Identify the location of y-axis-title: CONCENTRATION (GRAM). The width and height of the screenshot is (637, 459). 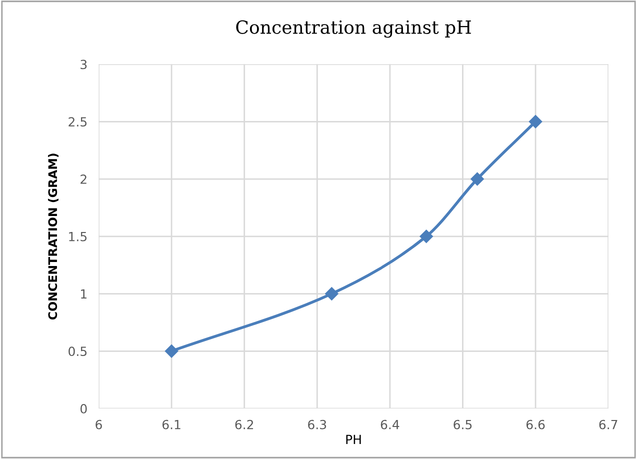
(53, 237).